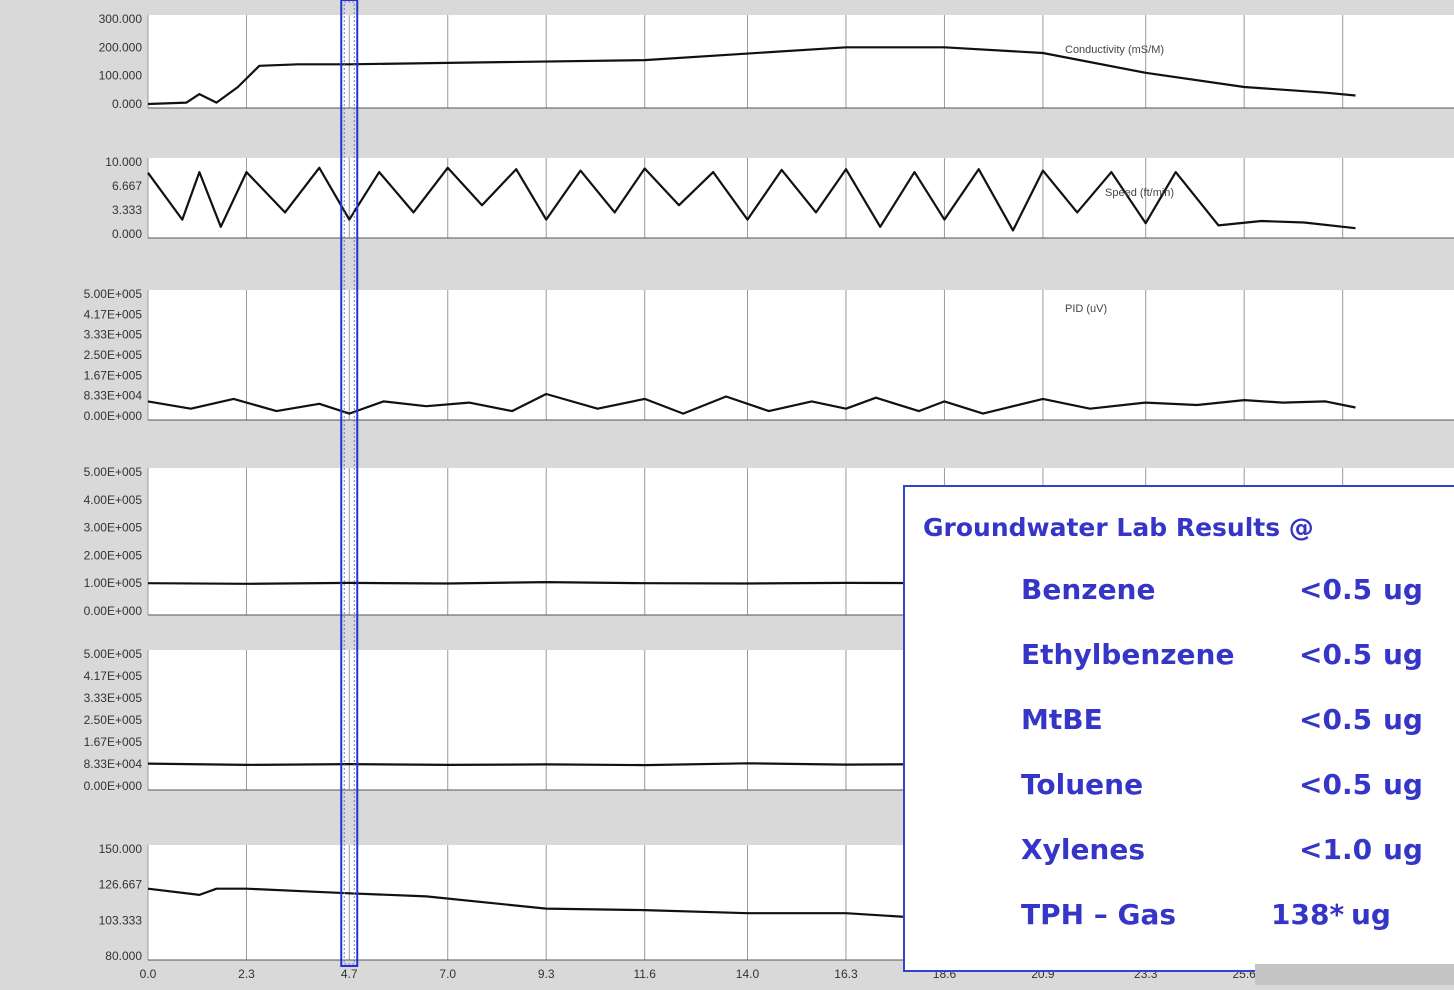 This screenshot has width=1454, height=990. I want to click on x-tick-label: 16.3, so click(846, 974).